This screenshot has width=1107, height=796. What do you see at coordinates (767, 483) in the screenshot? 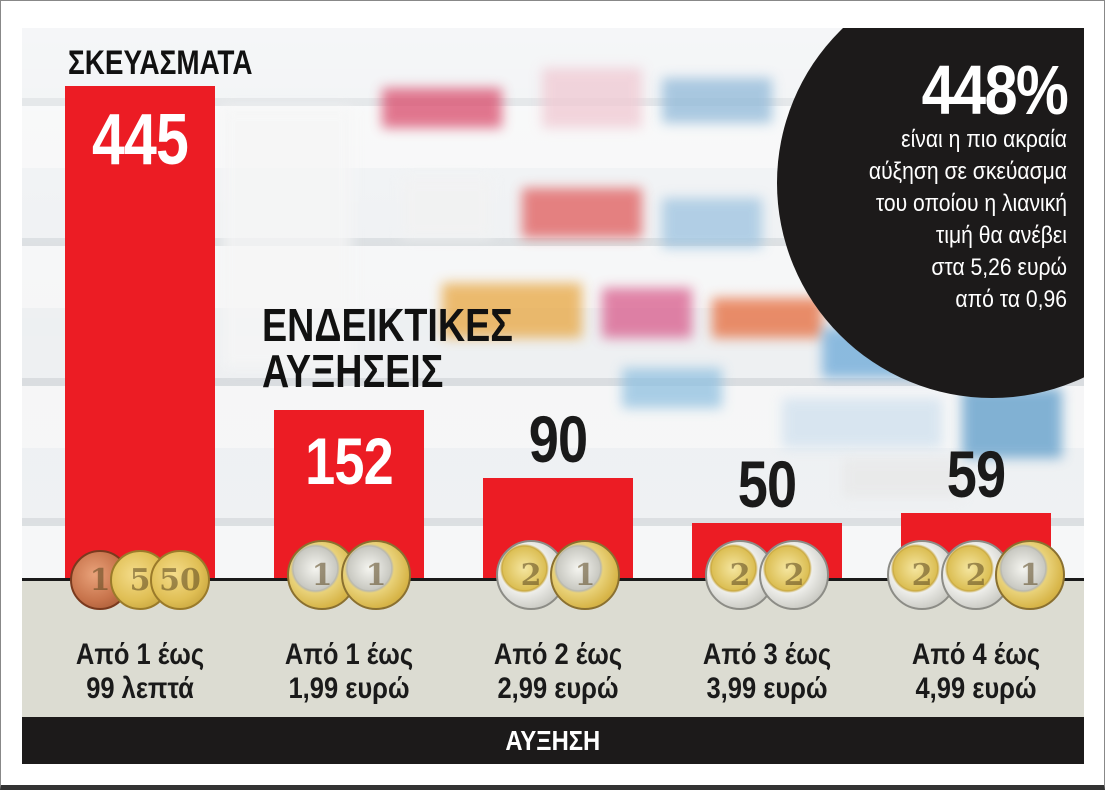
I see `data-label: 50` at bounding box center [767, 483].